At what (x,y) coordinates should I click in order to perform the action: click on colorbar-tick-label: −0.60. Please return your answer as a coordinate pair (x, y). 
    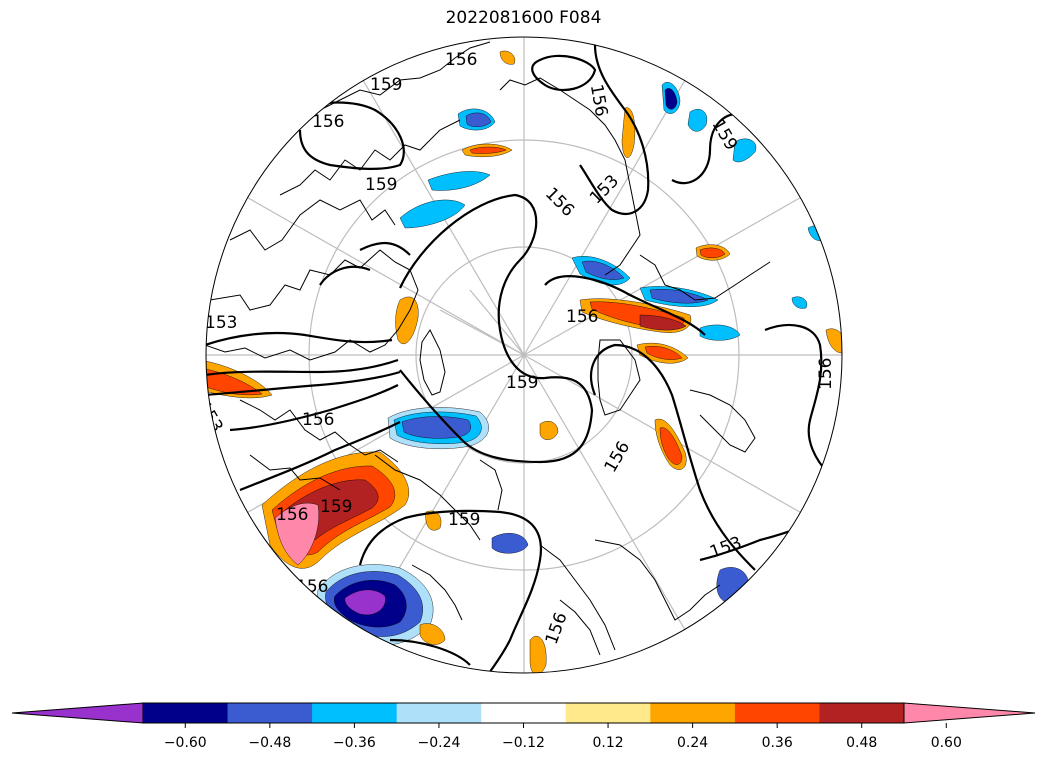
    Looking at the image, I should click on (185, 743).